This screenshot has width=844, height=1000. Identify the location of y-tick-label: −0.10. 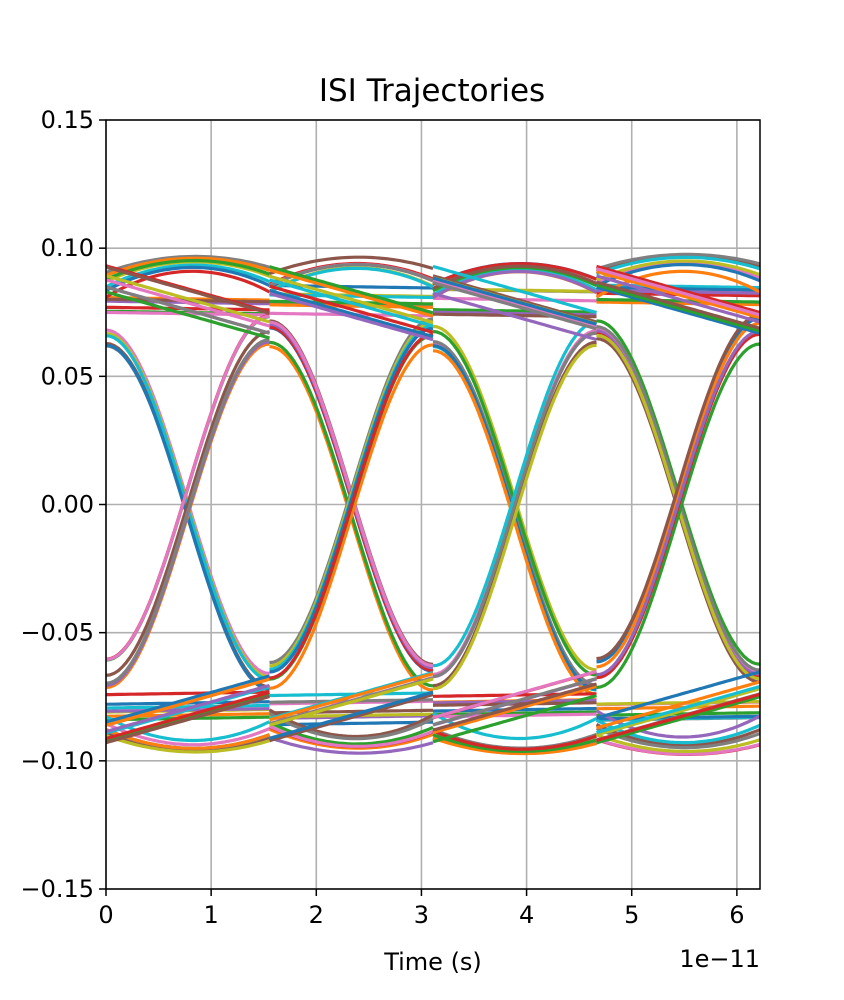
(57, 761).